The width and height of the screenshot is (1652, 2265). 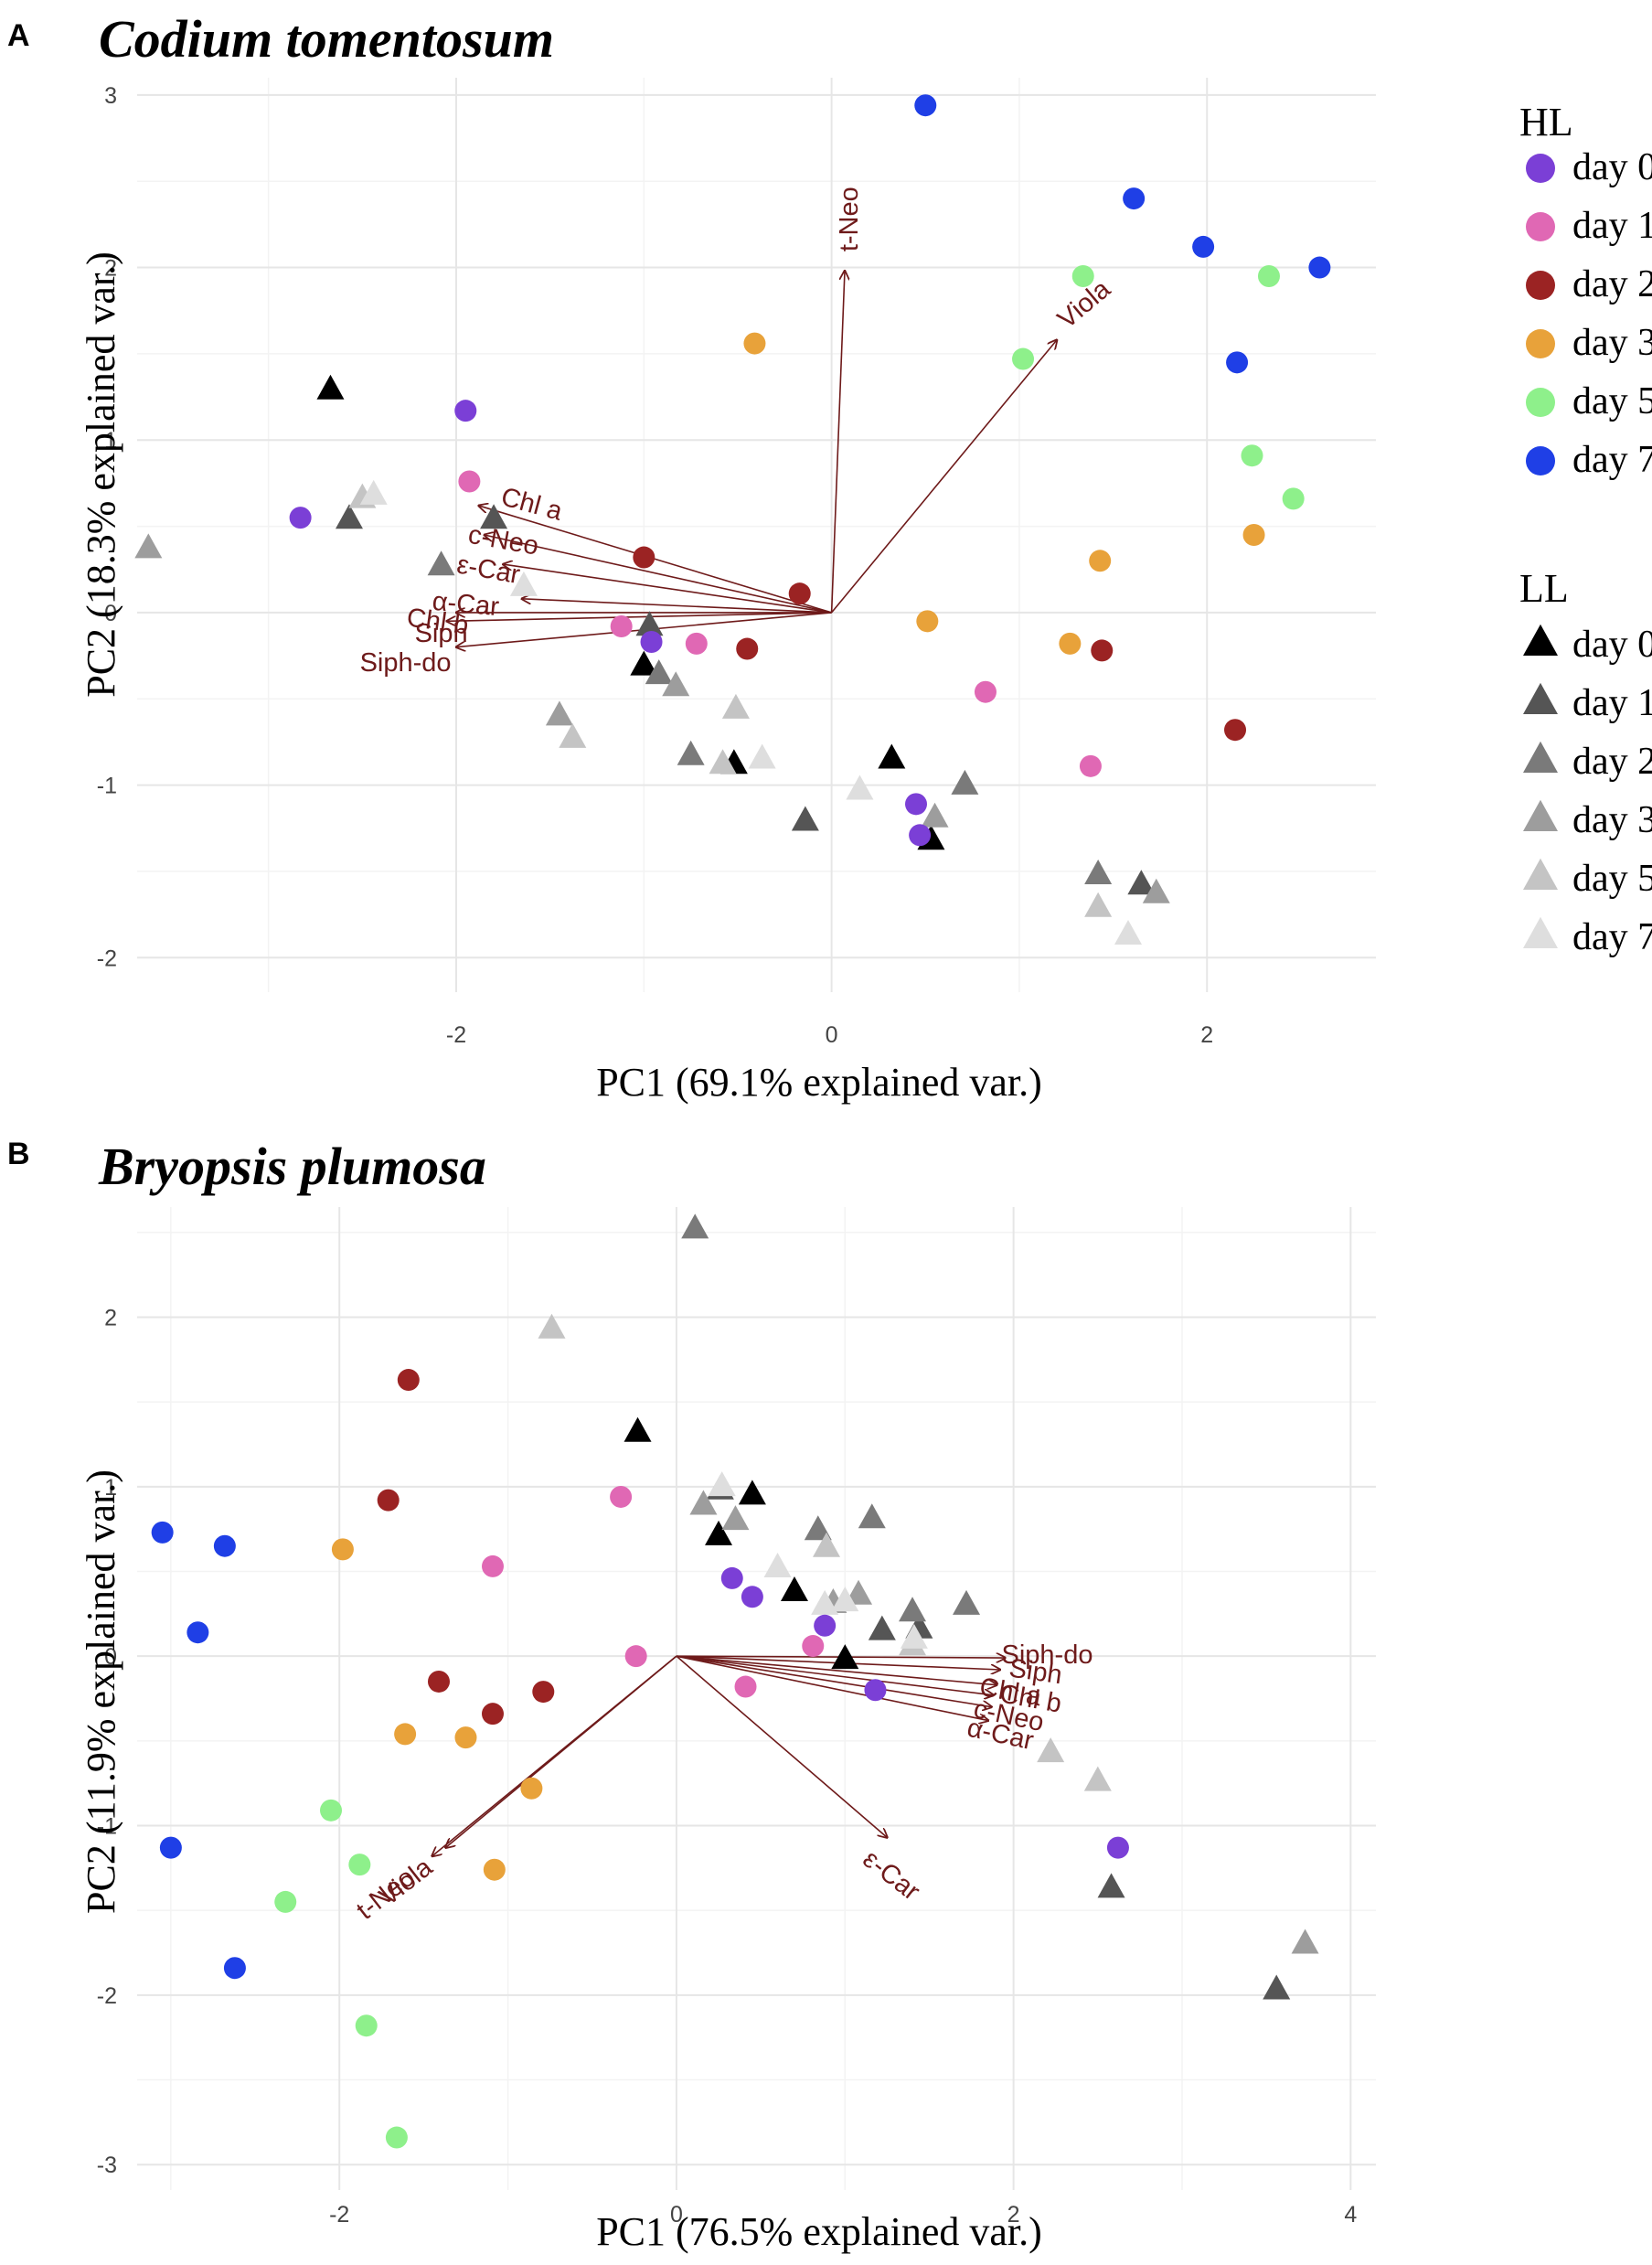 What do you see at coordinates (1612, 460) in the screenshot?
I see `legend-hl-label: day 7` at bounding box center [1612, 460].